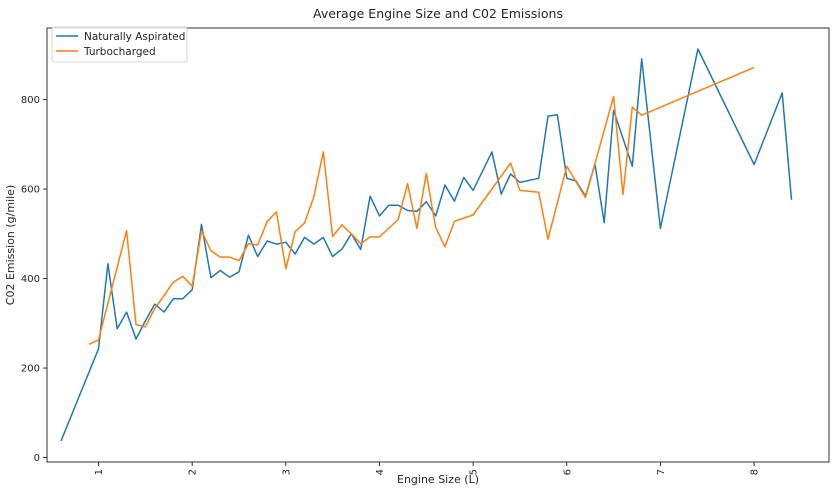 Image resolution: width=835 pixels, height=492 pixels. I want to click on legend-label-turbocharged: Turbocharged, so click(119, 52).